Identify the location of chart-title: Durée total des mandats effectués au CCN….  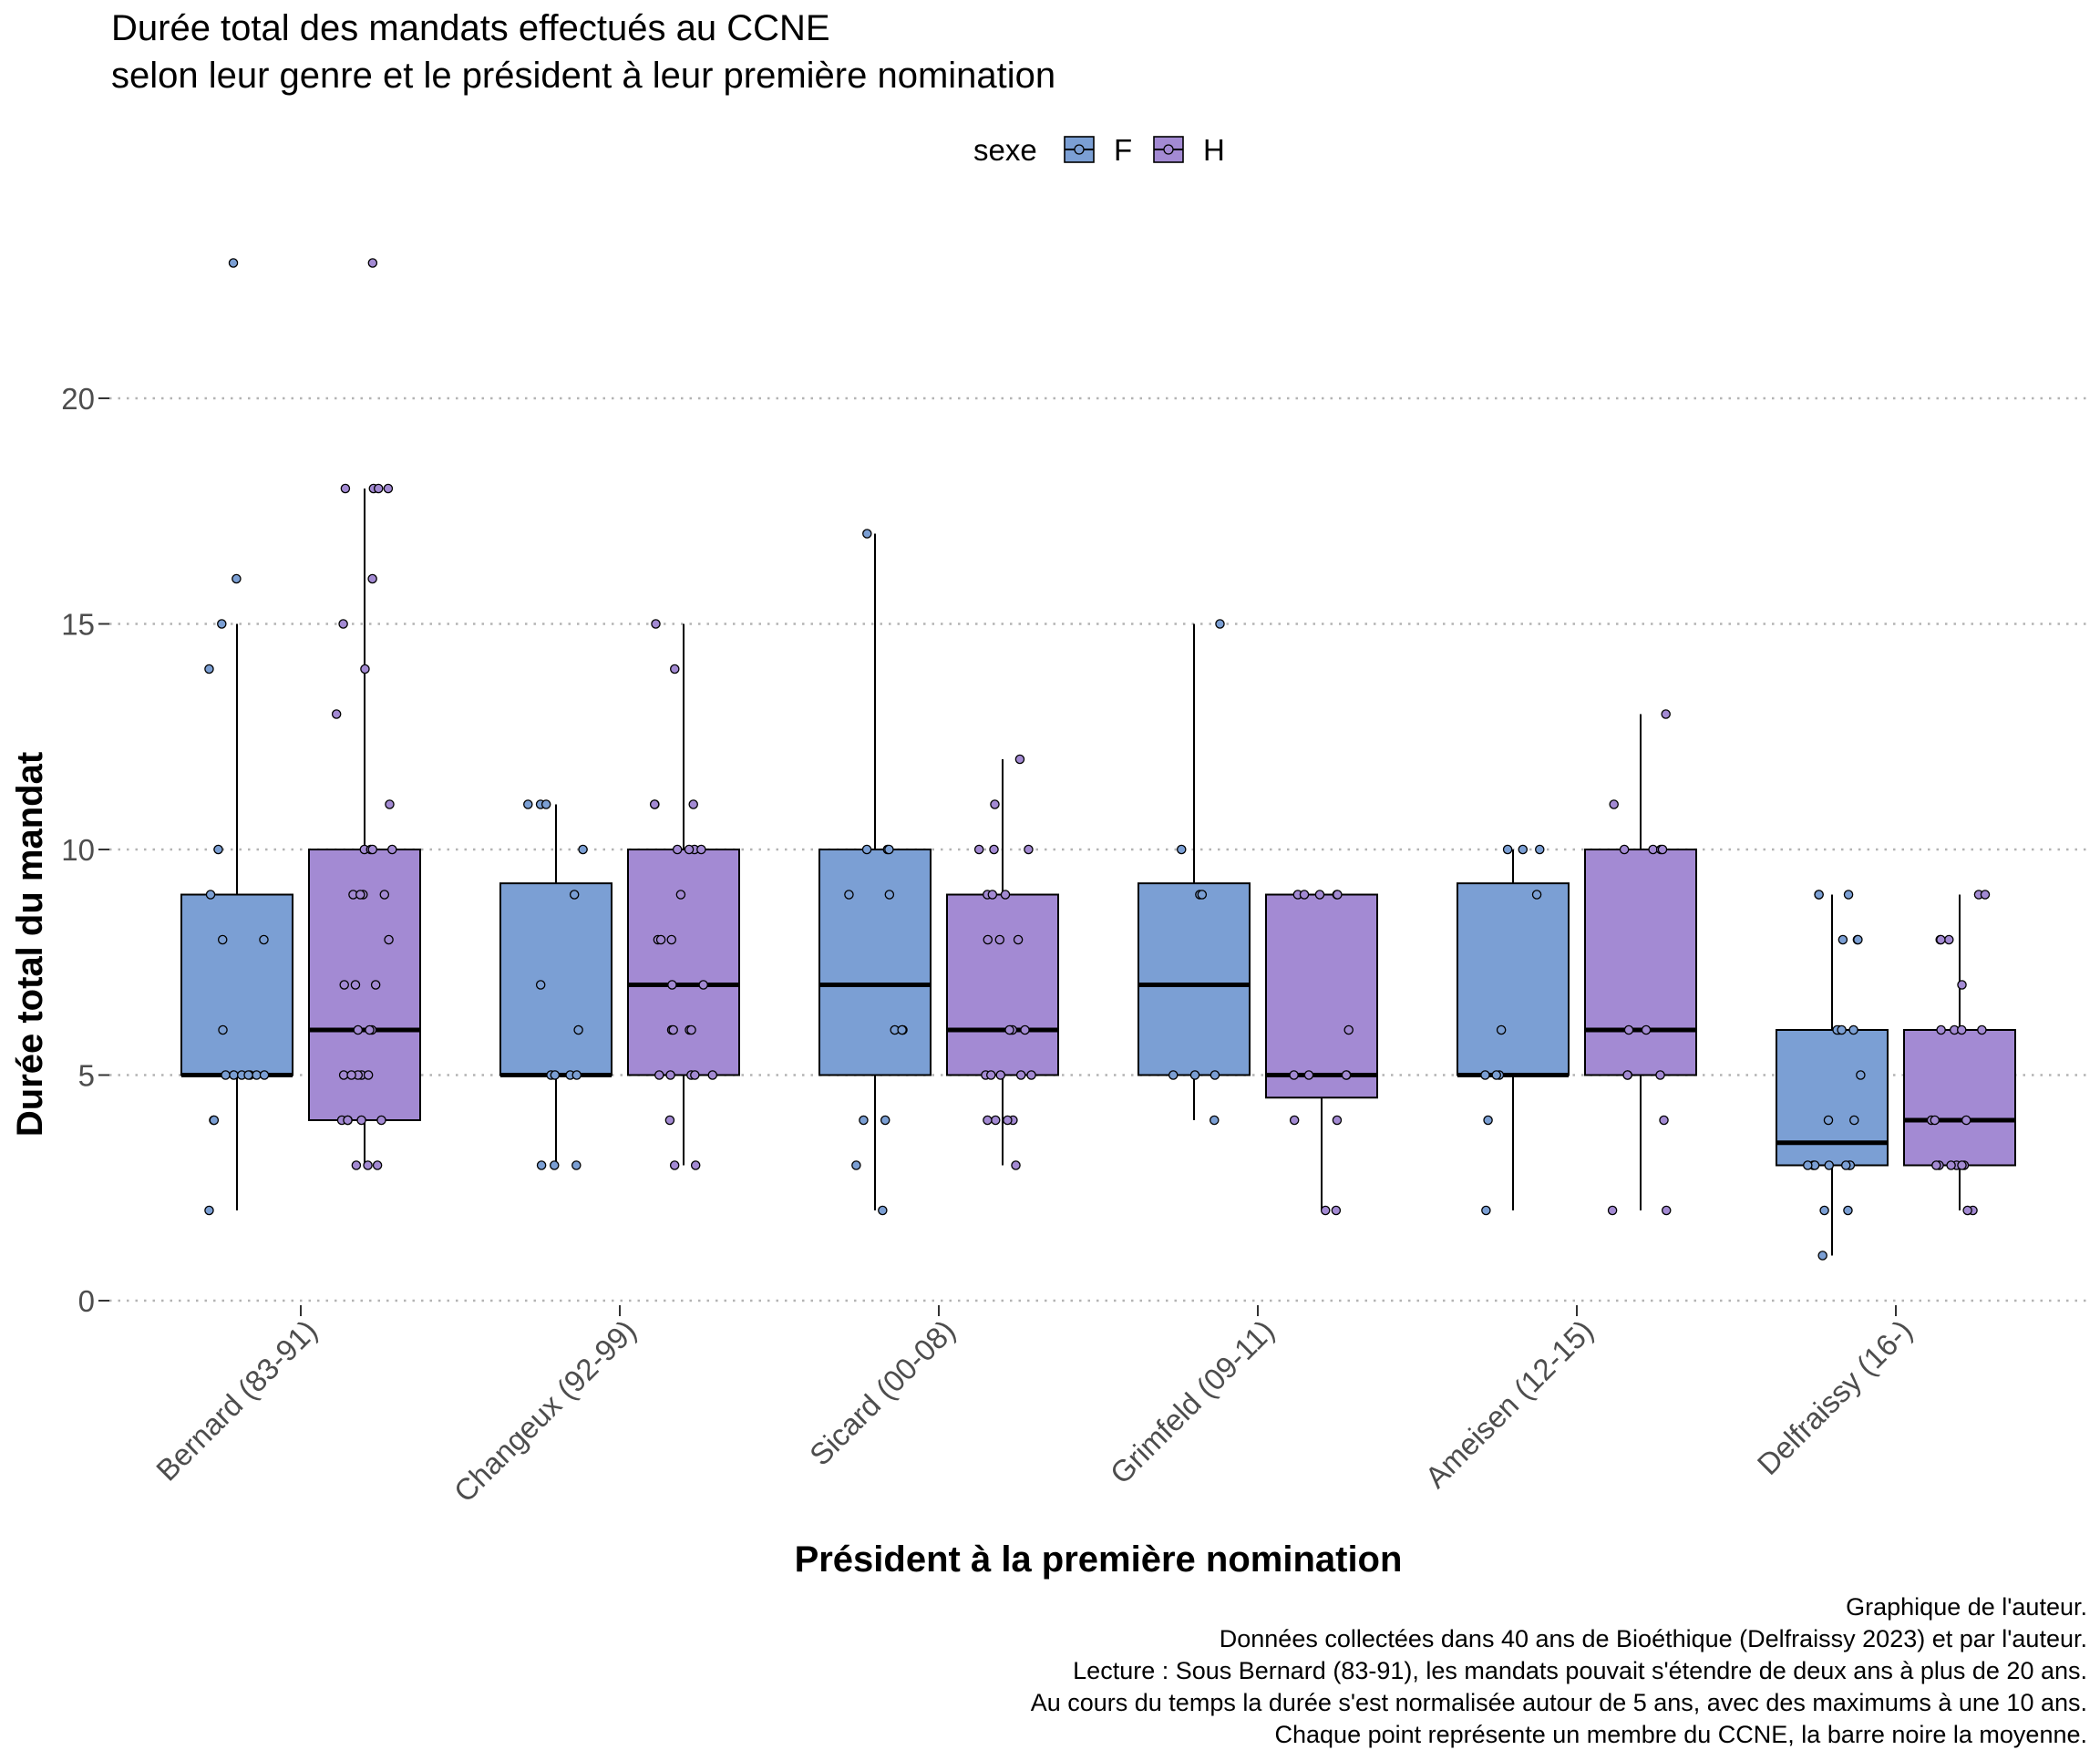
(470, 28).